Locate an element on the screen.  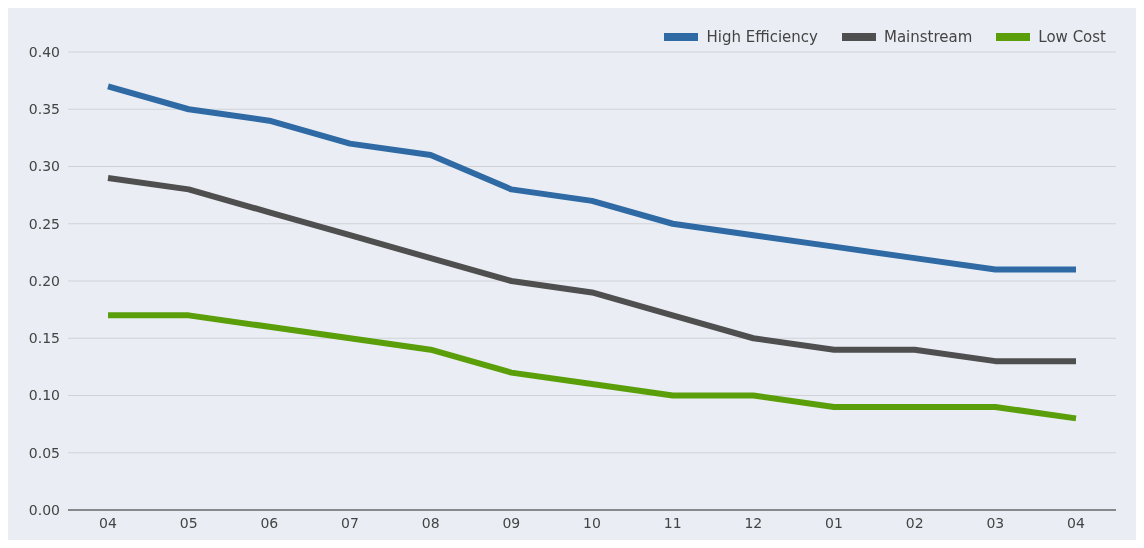
x-tick-label: 06 is located at coordinates (269, 522).